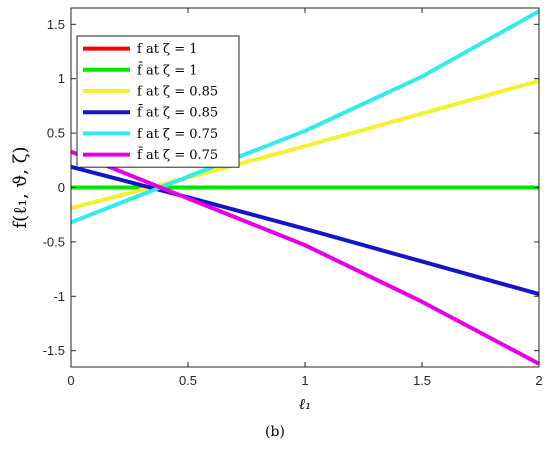 Image resolution: width=550 pixels, height=451 pixels. What do you see at coordinates (54, 241) in the screenshot?
I see `y-tick-label: -0.5` at bounding box center [54, 241].